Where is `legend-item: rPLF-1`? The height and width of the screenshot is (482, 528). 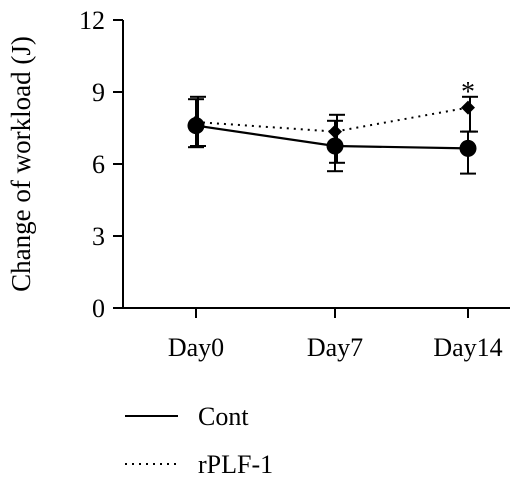 legend-item: rPLF-1 is located at coordinates (199, 464).